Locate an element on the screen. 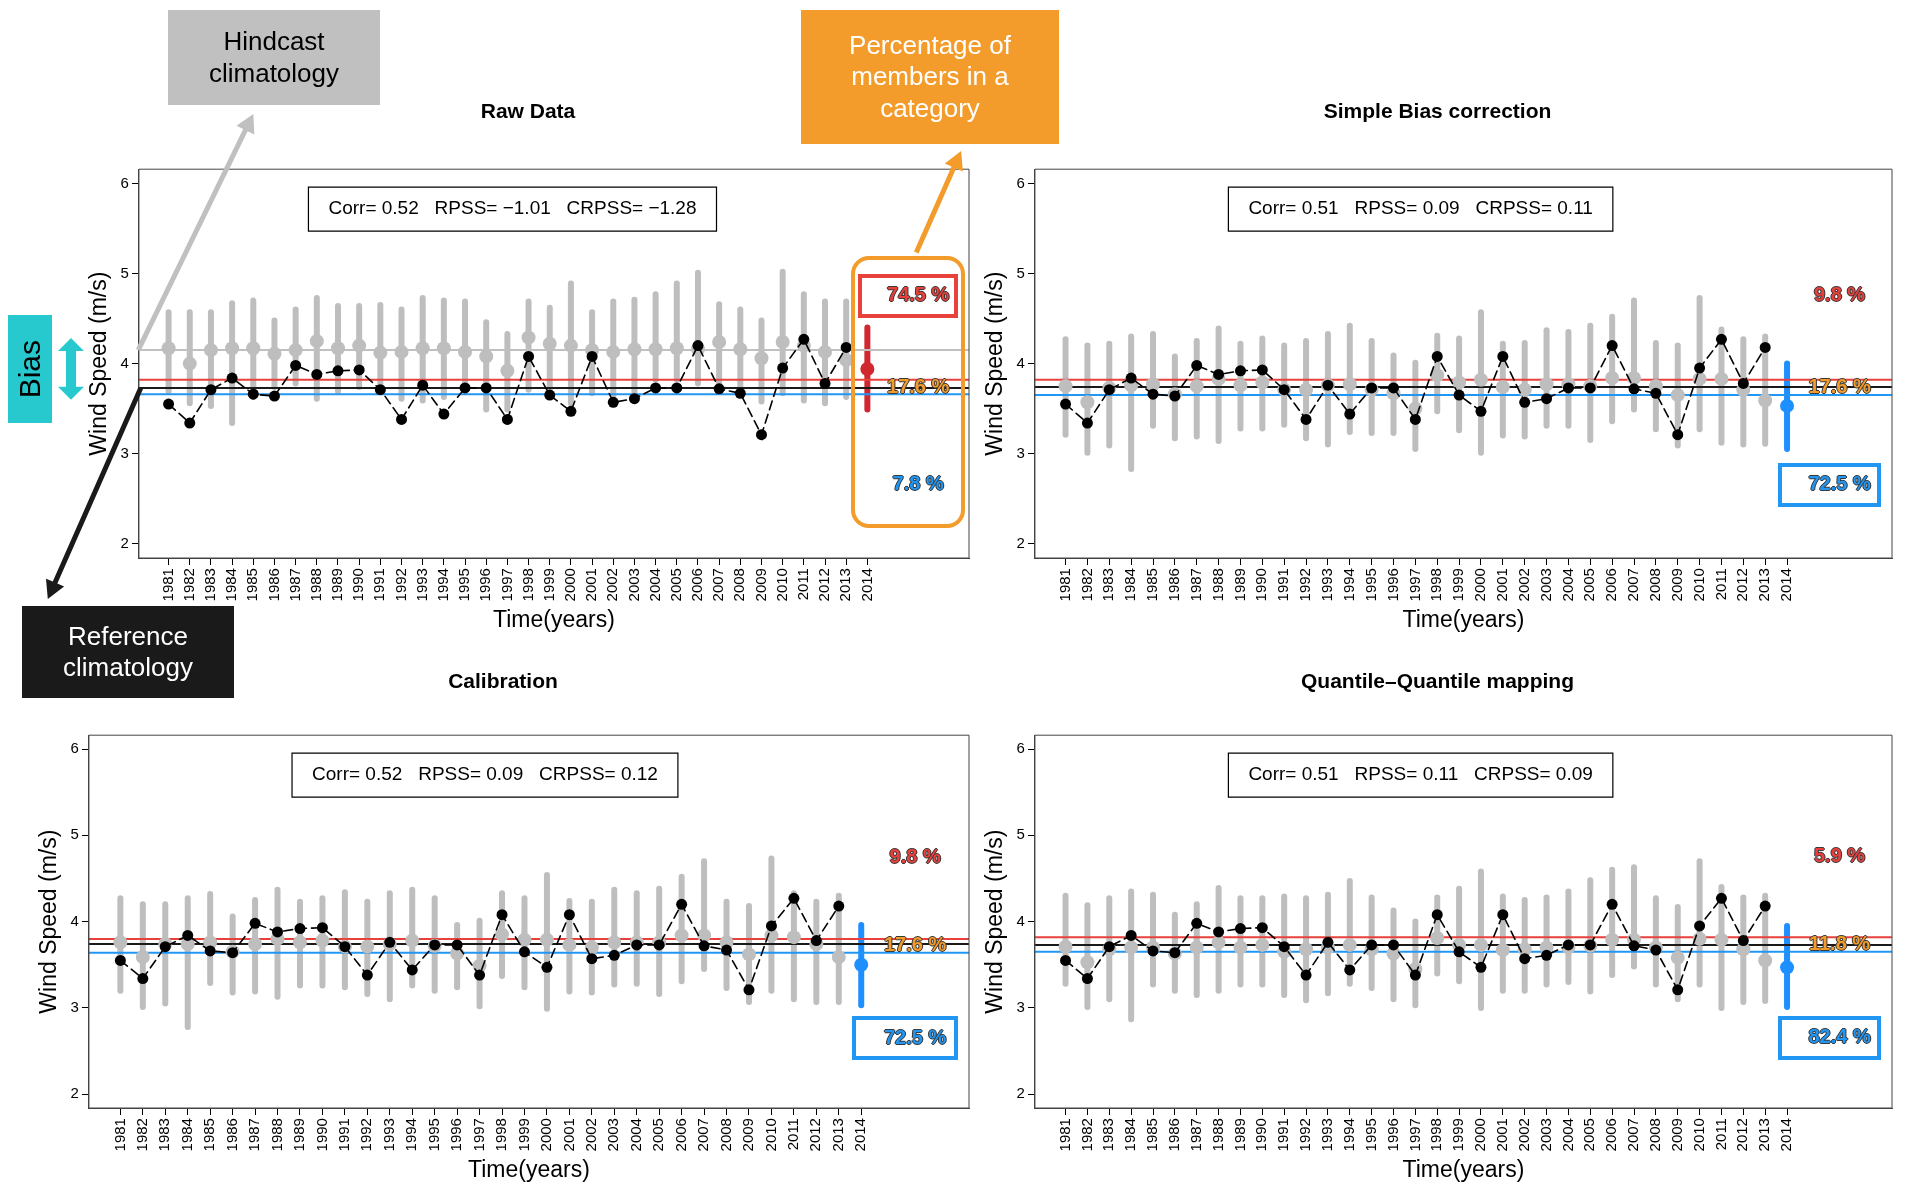 The image size is (1907, 1198). x-tick-label: 2011 is located at coordinates (1720, 584).